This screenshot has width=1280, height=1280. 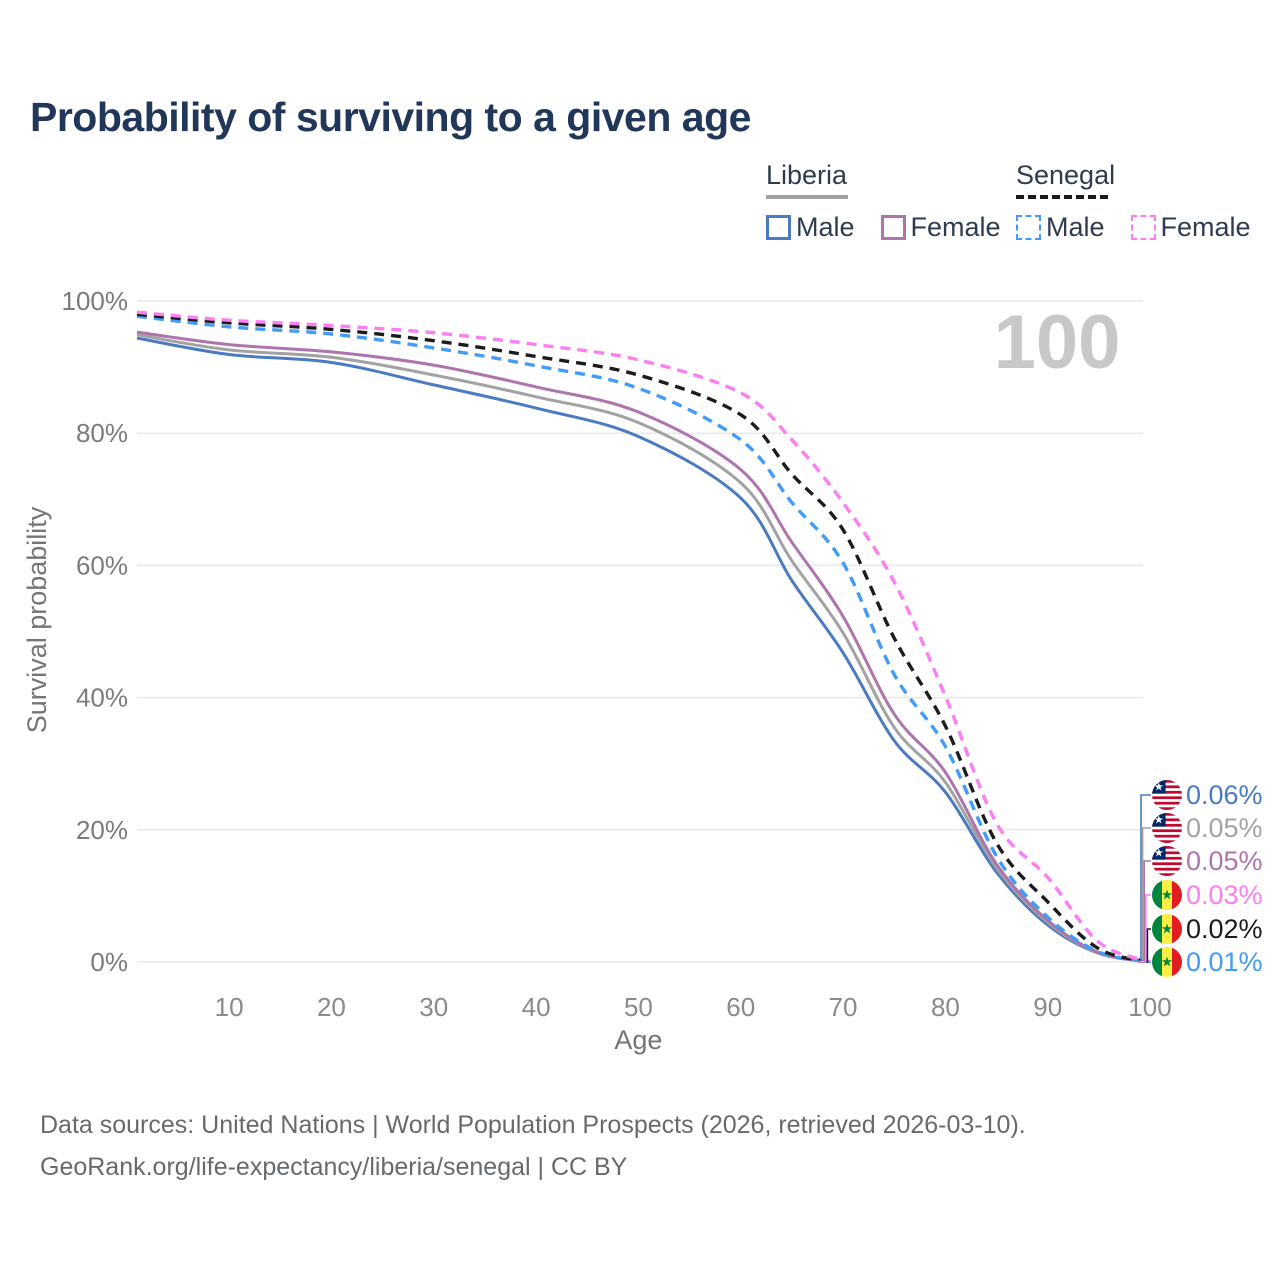 What do you see at coordinates (1143, 227) in the screenshot?
I see `senegal-female-swatch-icon` at bounding box center [1143, 227].